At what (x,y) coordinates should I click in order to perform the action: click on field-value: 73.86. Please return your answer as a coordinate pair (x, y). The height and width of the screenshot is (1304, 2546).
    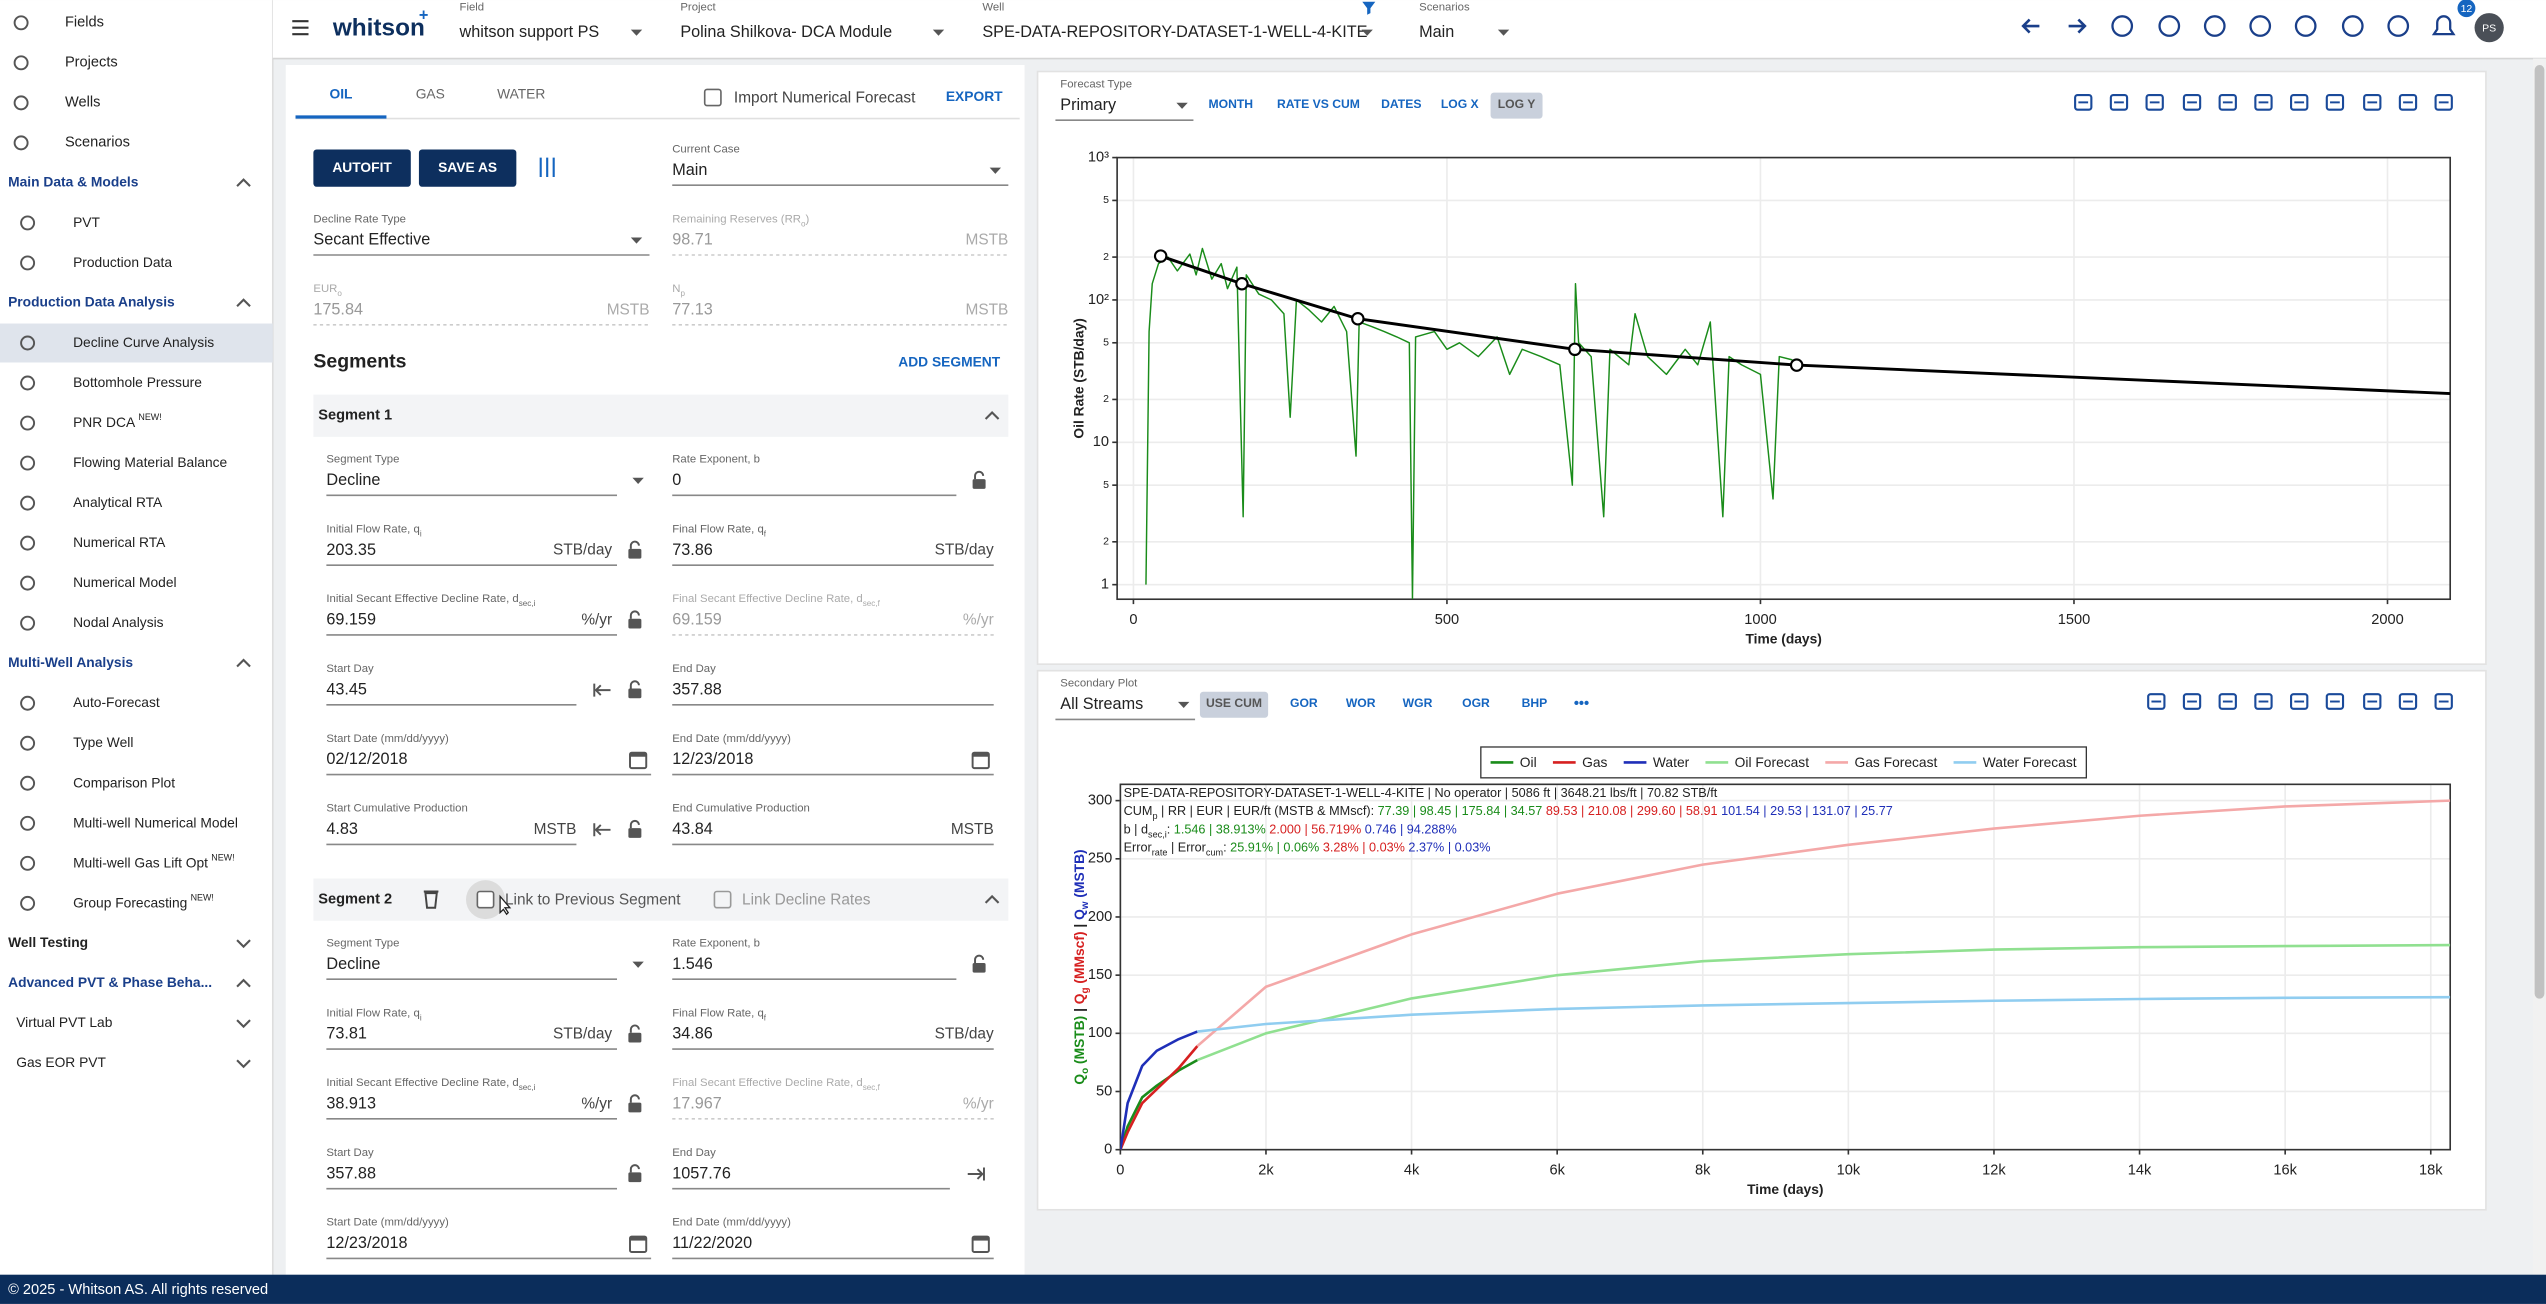
    Looking at the image, I should click on (692, 550).